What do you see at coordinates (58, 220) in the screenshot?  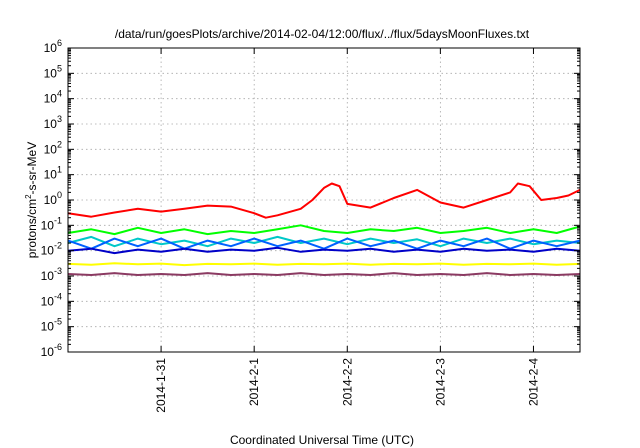 I see `y-tick-label-exponent: -1` at bounding box center [58, 220].